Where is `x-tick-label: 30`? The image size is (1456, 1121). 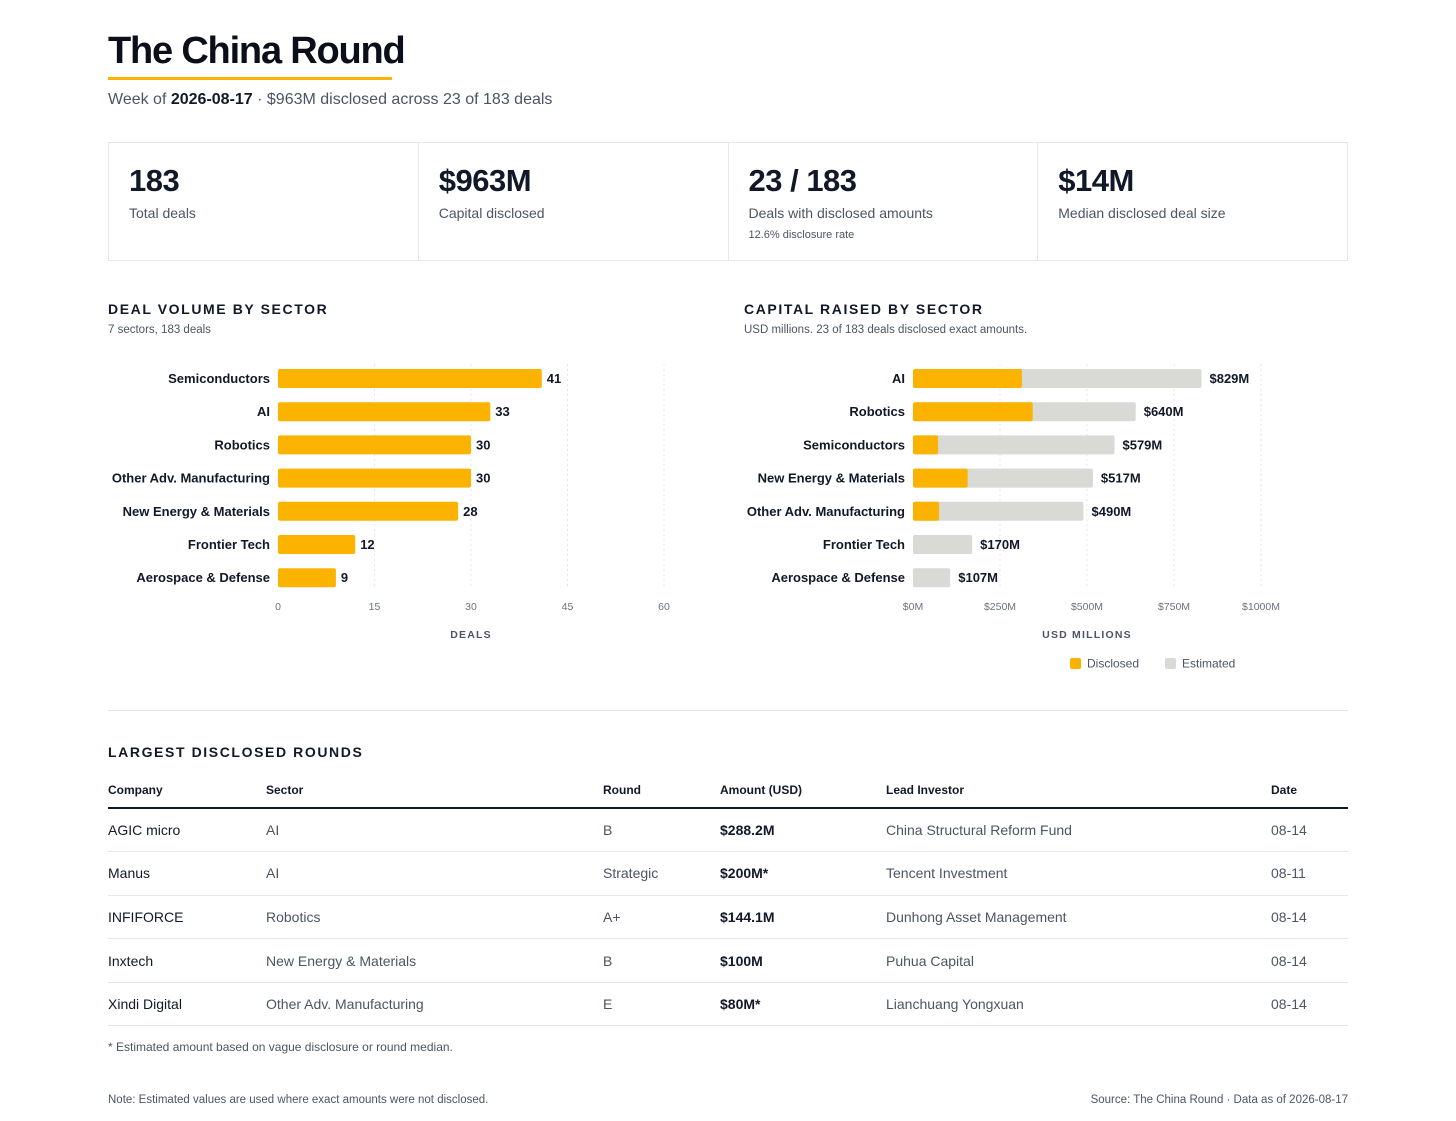 x-tick-label: 30 is located at coordinates (471, 607).